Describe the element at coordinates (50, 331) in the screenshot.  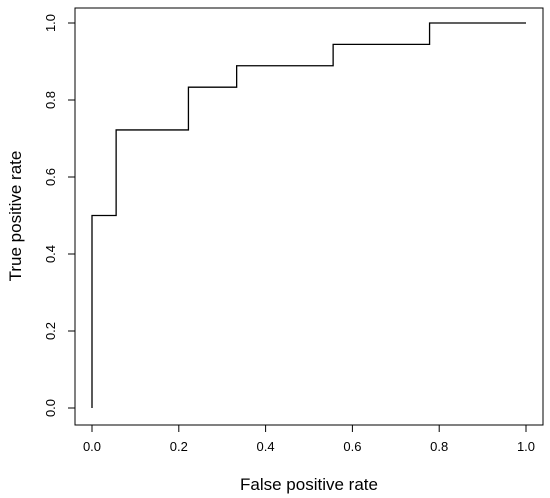
I see `y-tick-label: 0.2` at that location.